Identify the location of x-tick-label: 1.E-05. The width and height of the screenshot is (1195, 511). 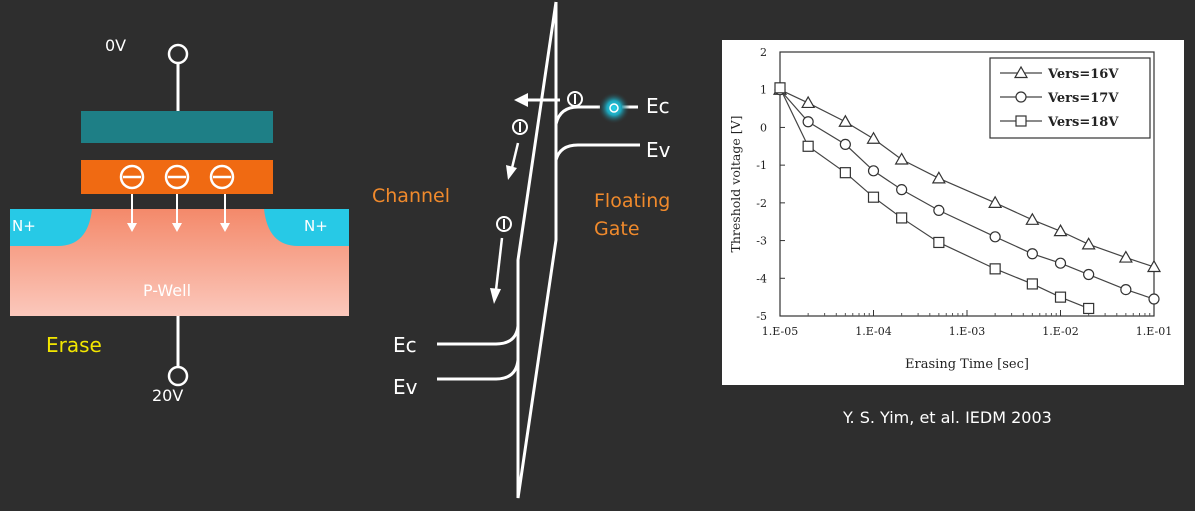
(780, 331).